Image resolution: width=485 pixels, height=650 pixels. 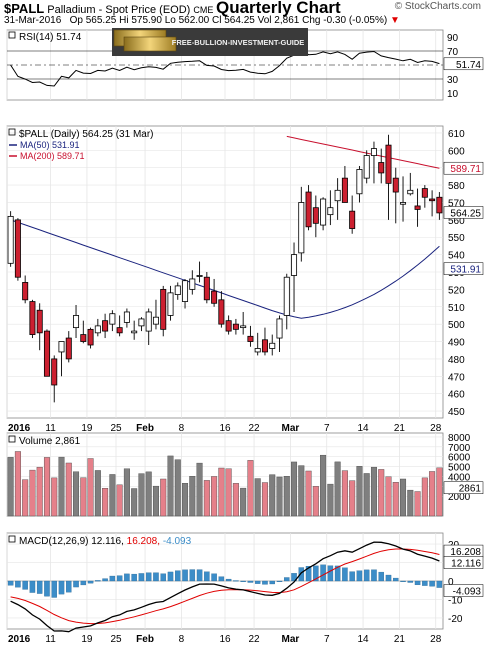 I want to click on volume-panel-icon, so click(x=12, y=439).